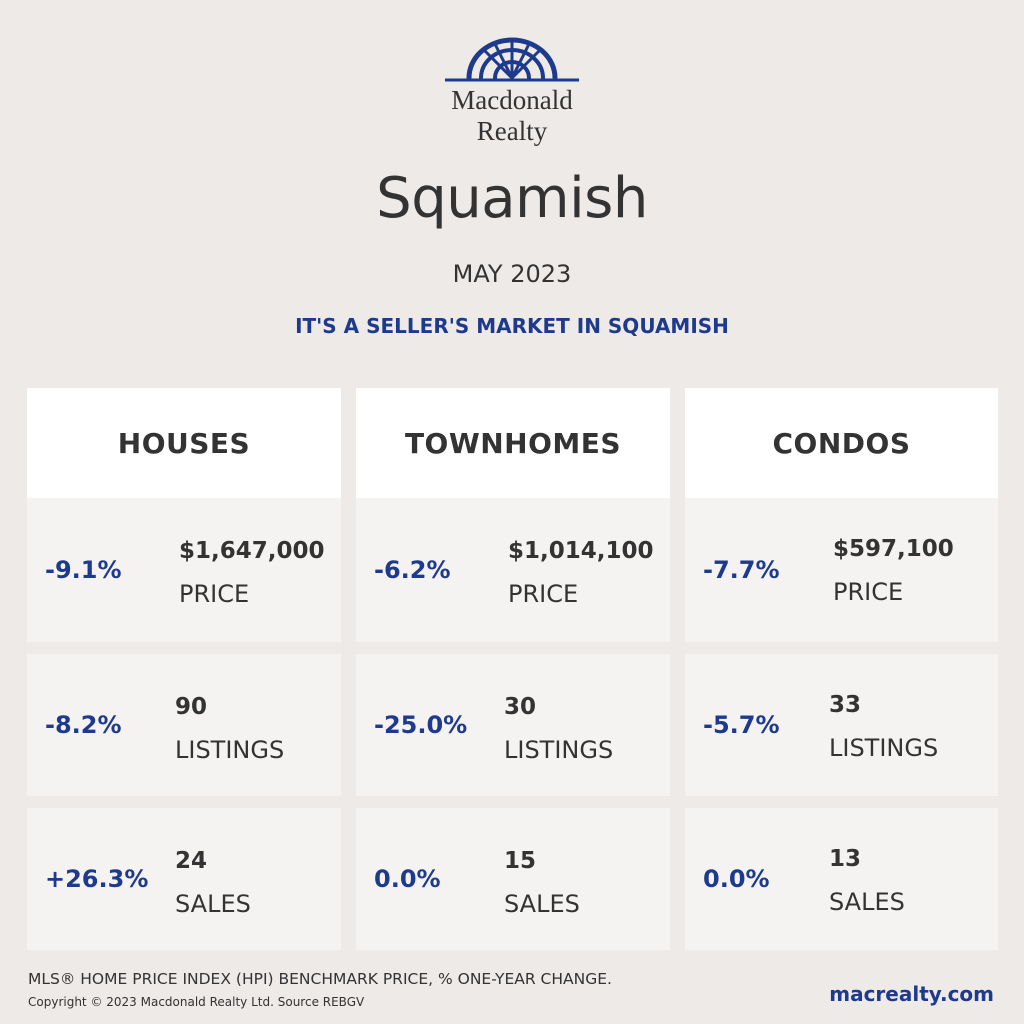  I want to click on percent-change: -8.2%, so click(83, 725).